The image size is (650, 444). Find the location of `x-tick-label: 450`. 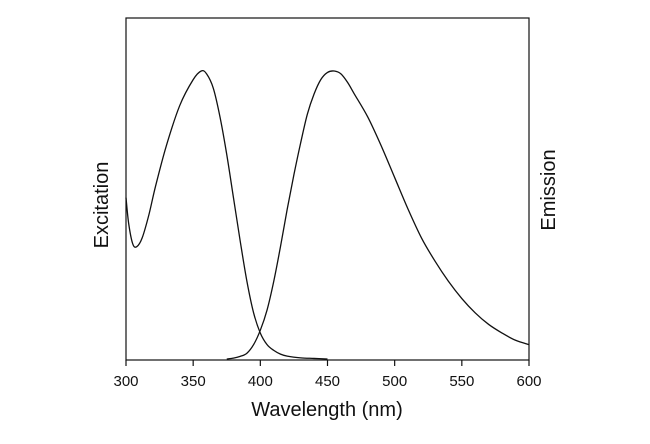

x-tick-label: 450 is located at coordinates (327, 381).